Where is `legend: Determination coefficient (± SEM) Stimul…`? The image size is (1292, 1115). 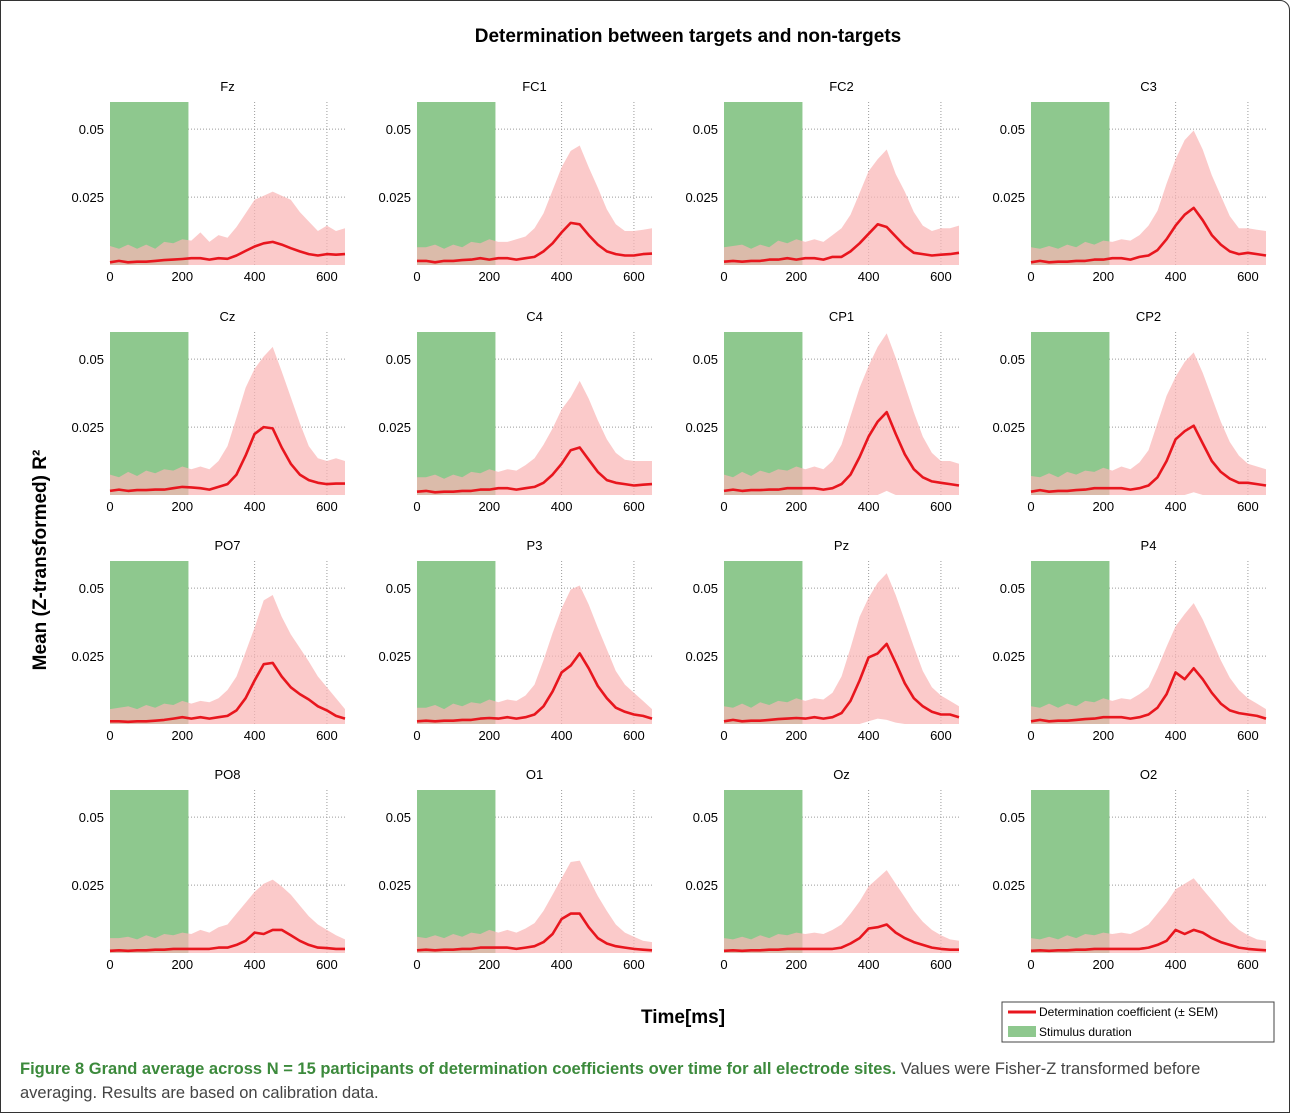 legend: Determination coefficient (± SEM) Stimul… is located at coordinates (1138, 1022).